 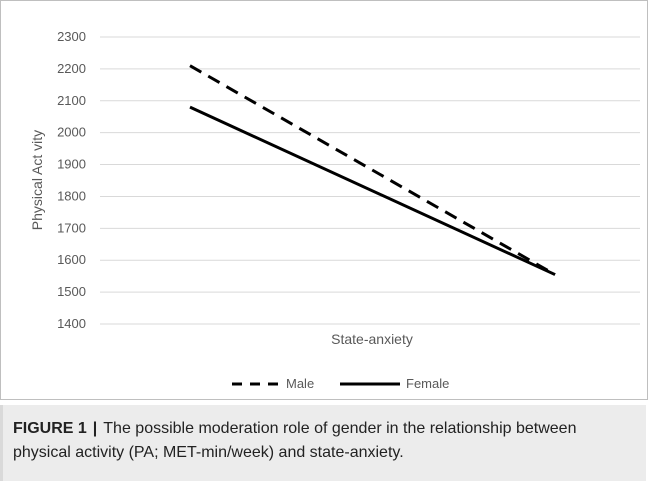 I want to click on y-tick-label-1900: 1900, so click(x=71, y=164).